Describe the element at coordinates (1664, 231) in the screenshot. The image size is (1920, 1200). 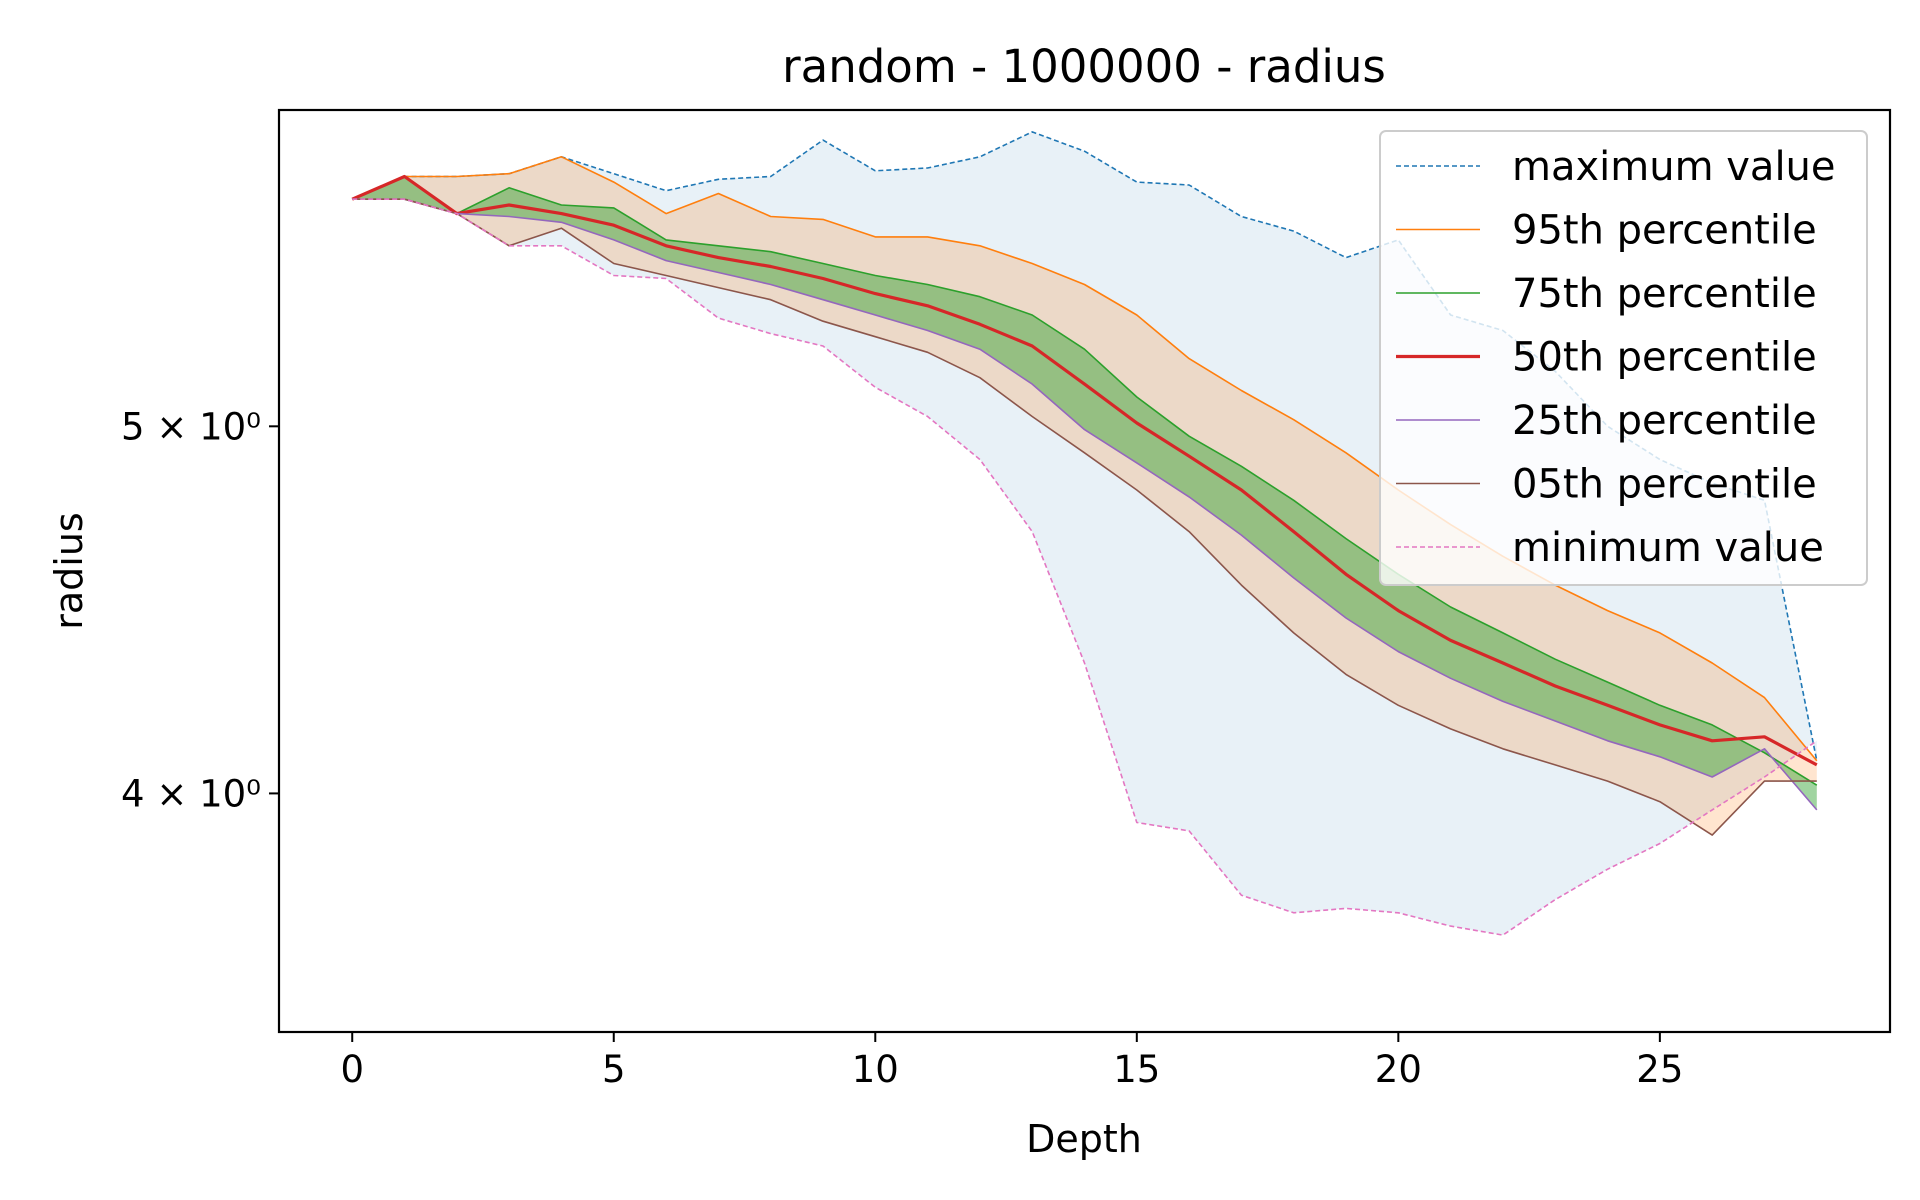
I see `legend-label-1: 95th percentile` at that location.